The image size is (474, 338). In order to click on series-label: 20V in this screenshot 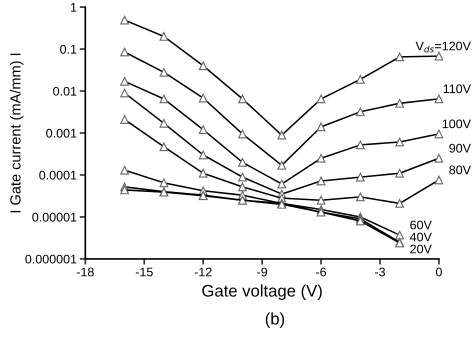, I will do `click(421, 249)`.